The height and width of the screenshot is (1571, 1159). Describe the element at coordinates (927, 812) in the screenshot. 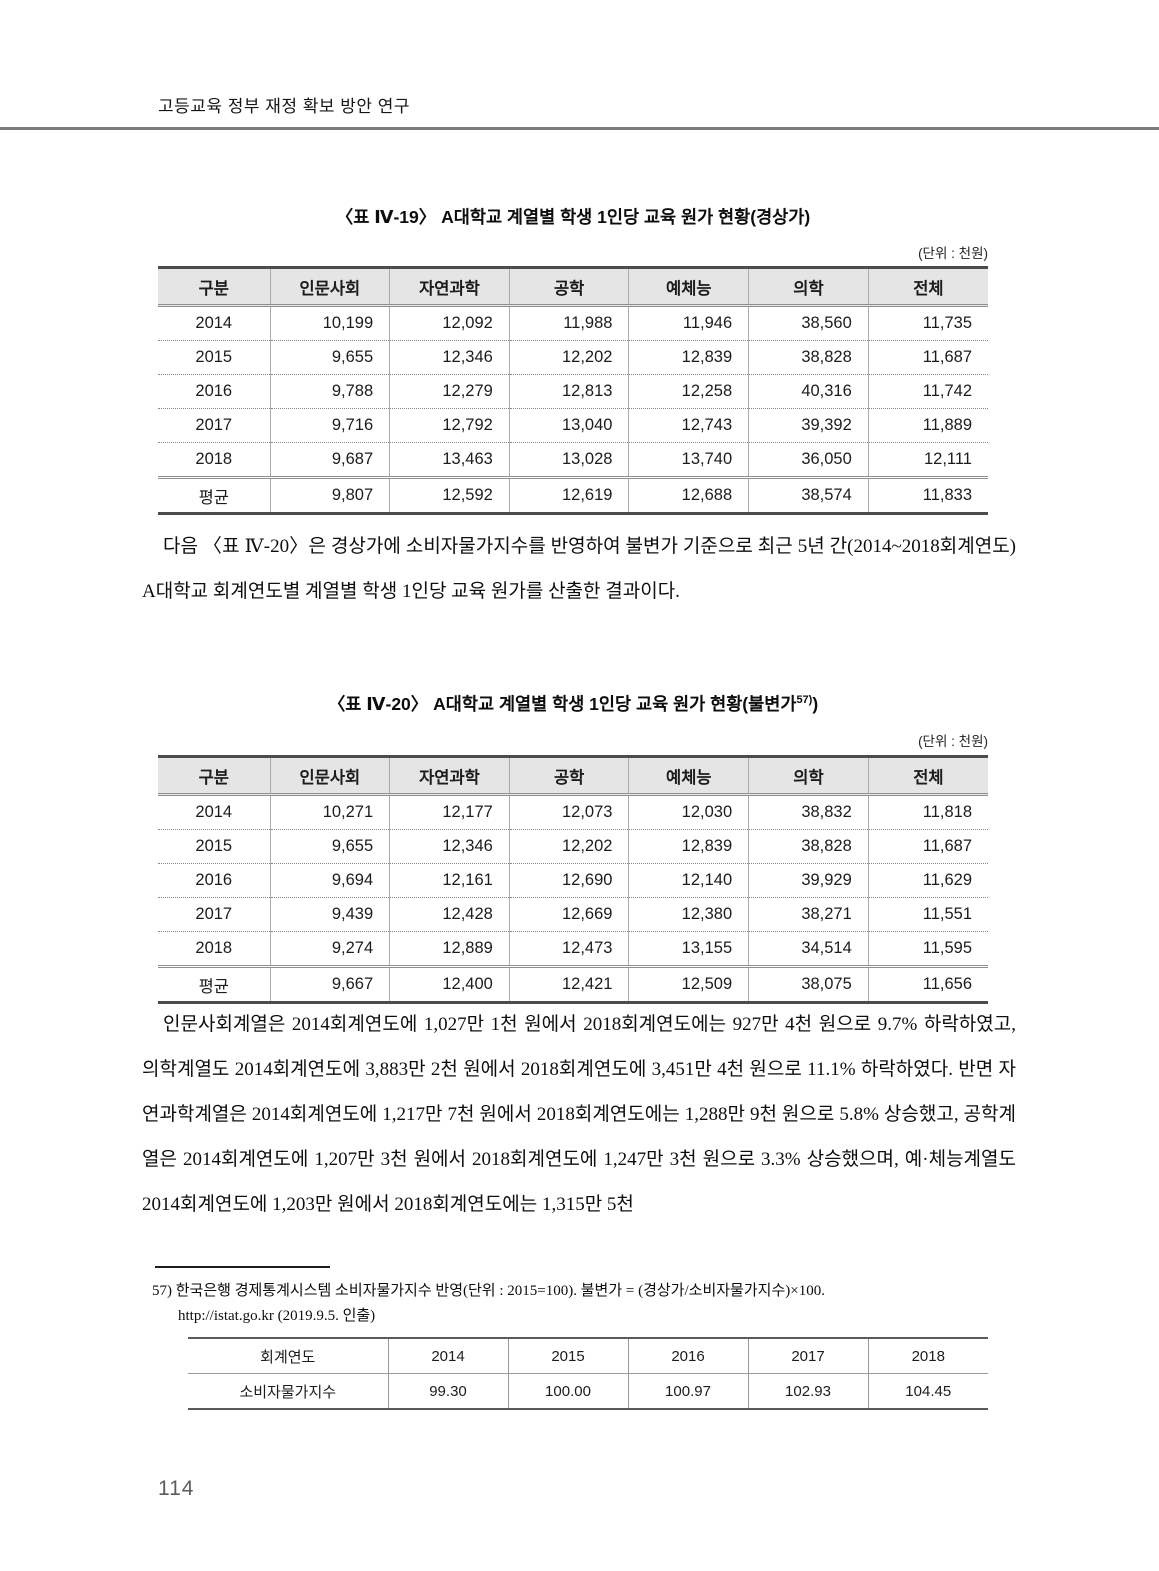

I see `table-cell: 11,818` at that location.